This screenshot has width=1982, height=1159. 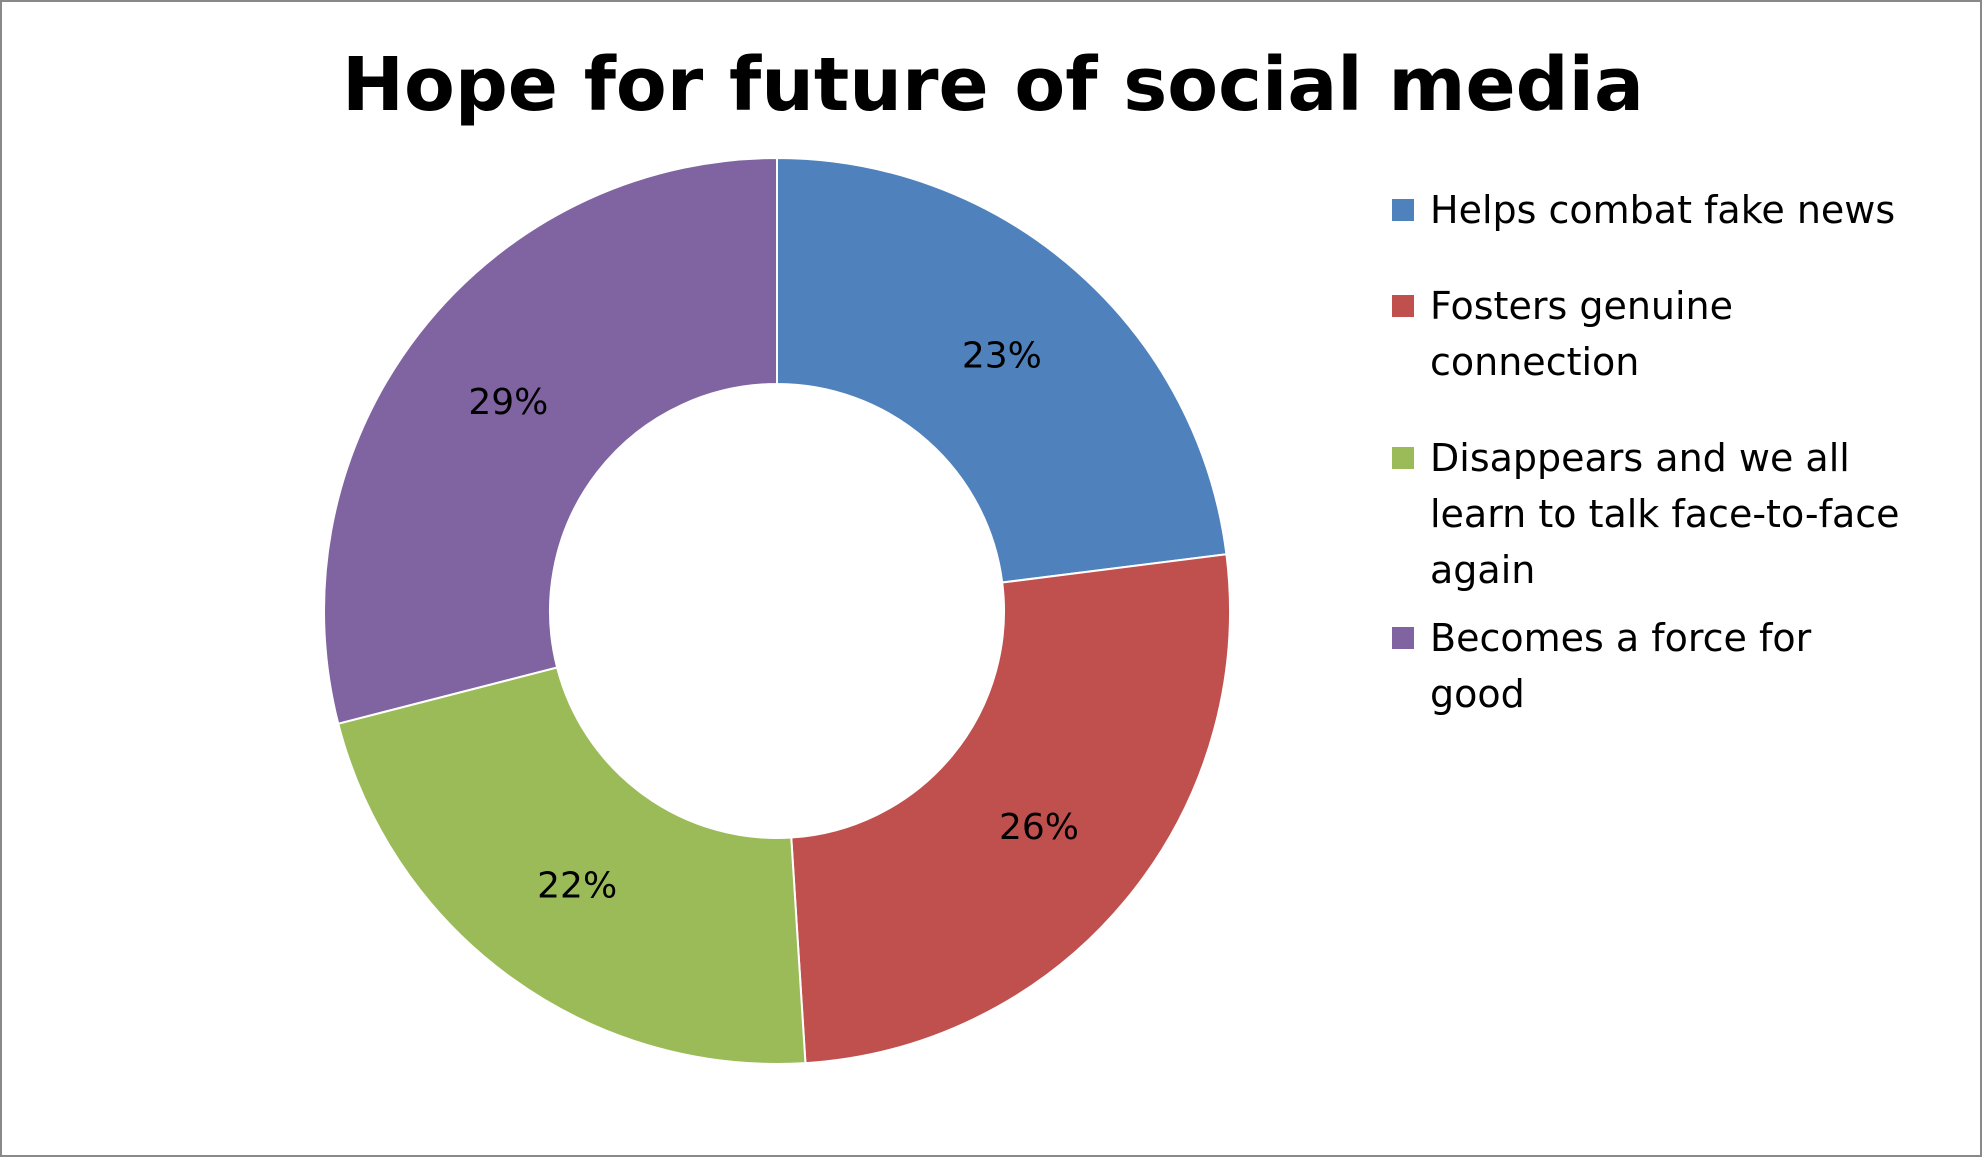 I want to click on donut-slice-fosters-genuine-connection, so click(x=1010, y=809).